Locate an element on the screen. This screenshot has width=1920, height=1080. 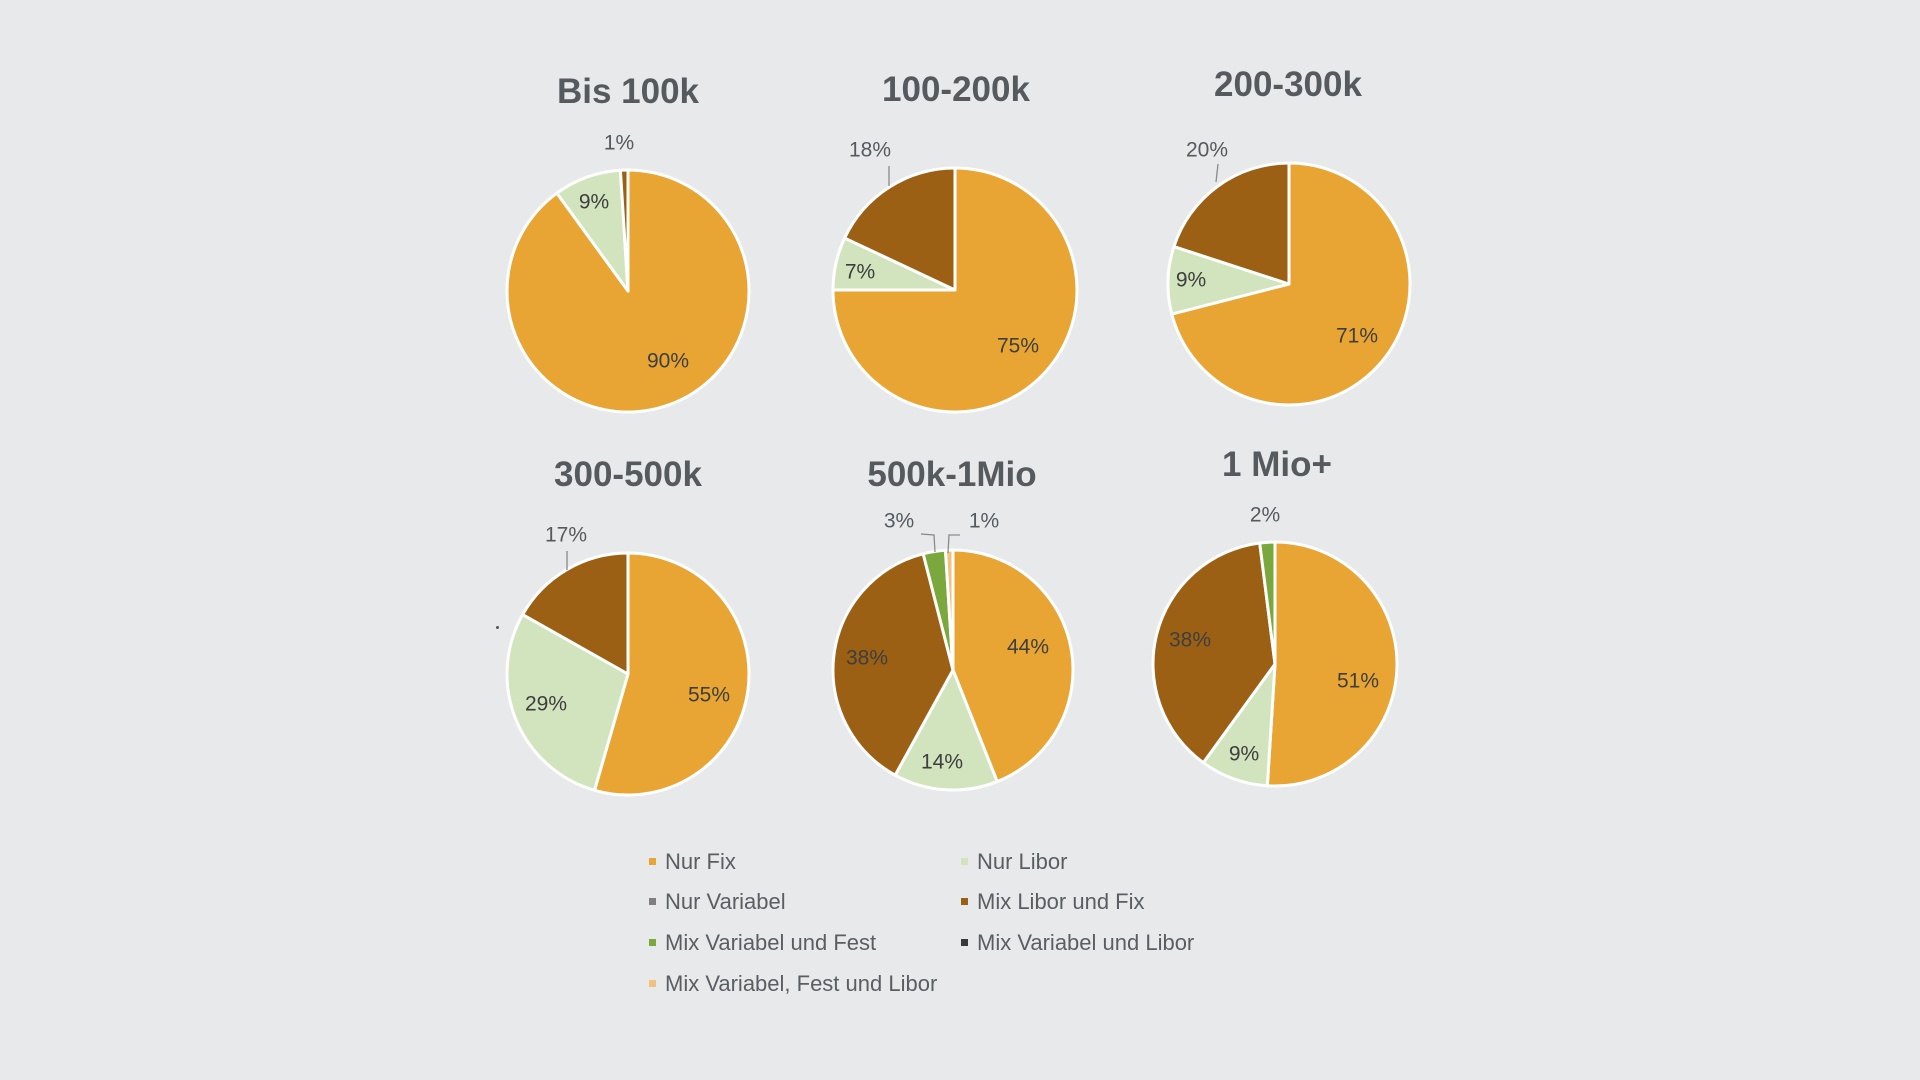
legend-item-mix-variabel-fest-libor: Mix Variabel, Fest und Libor is located at coordinates (793, 984).